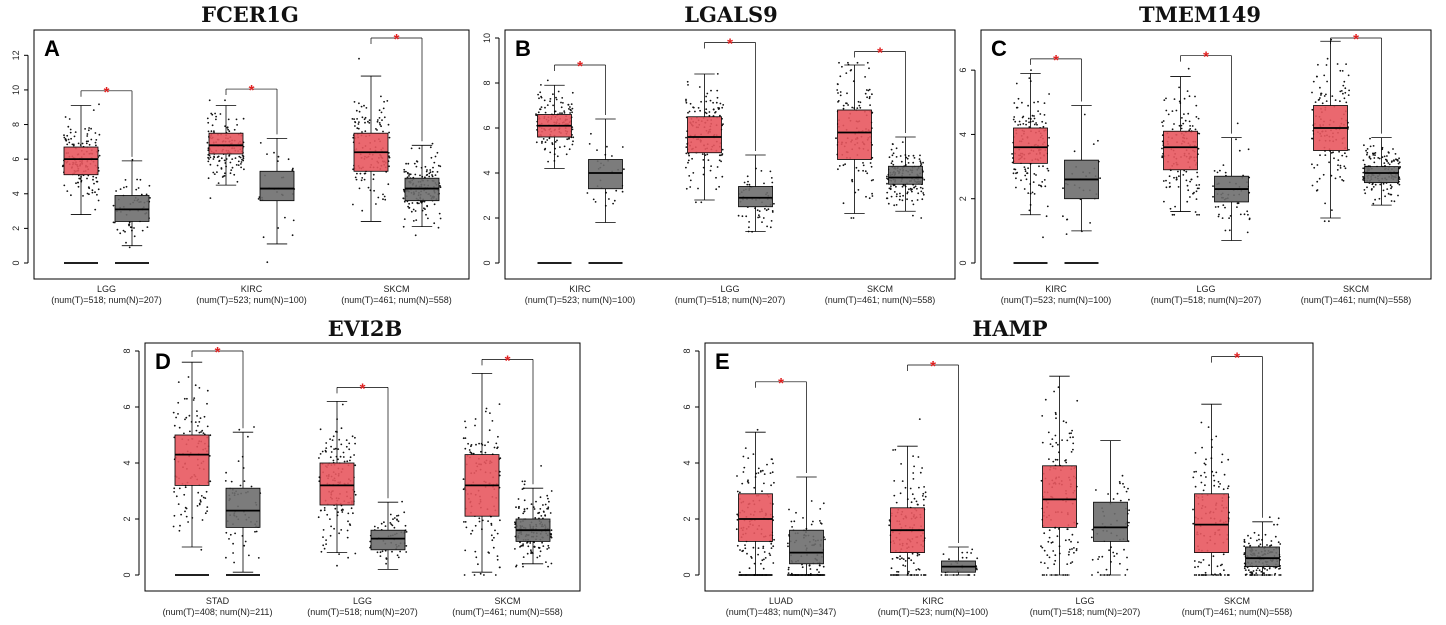 Image resolution: width=1446 pixels, height=625 pixels. What do you see at coordinates (362, 601) in the screenshot?
I see `category-label: LGG` at bounding box center [362, 601].